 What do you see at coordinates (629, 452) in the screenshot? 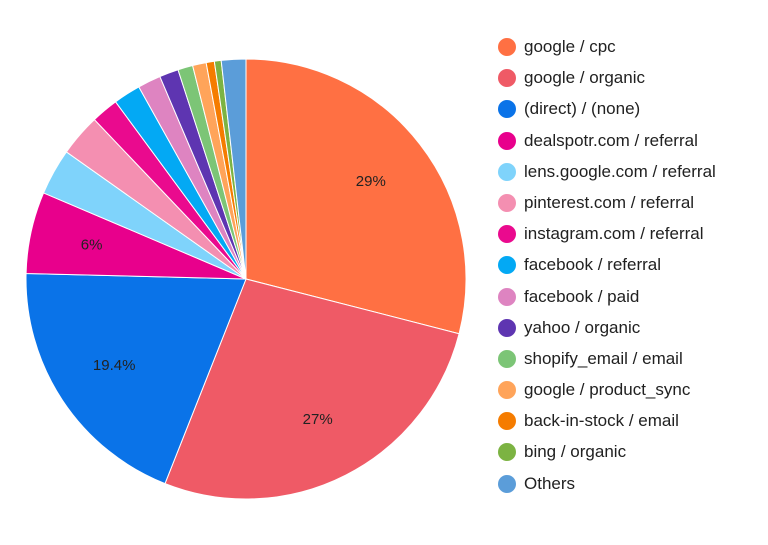
I see `legend-item: bing / organic` at bounding box center [629, 452].